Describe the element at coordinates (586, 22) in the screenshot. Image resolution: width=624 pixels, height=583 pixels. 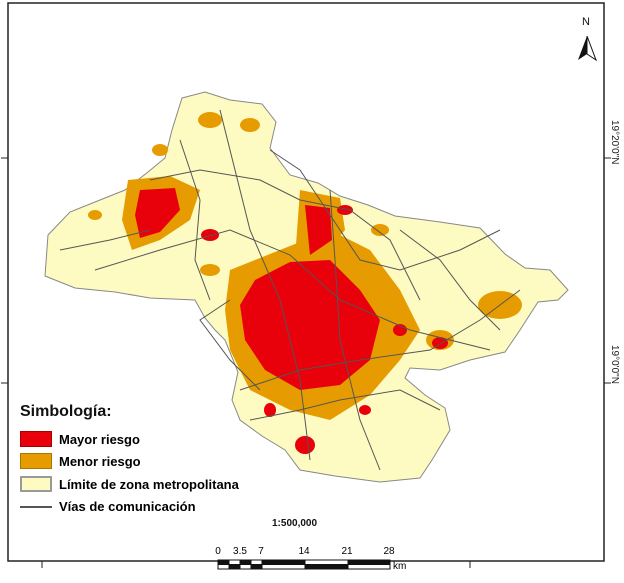
I see `north-label: N` at that location.